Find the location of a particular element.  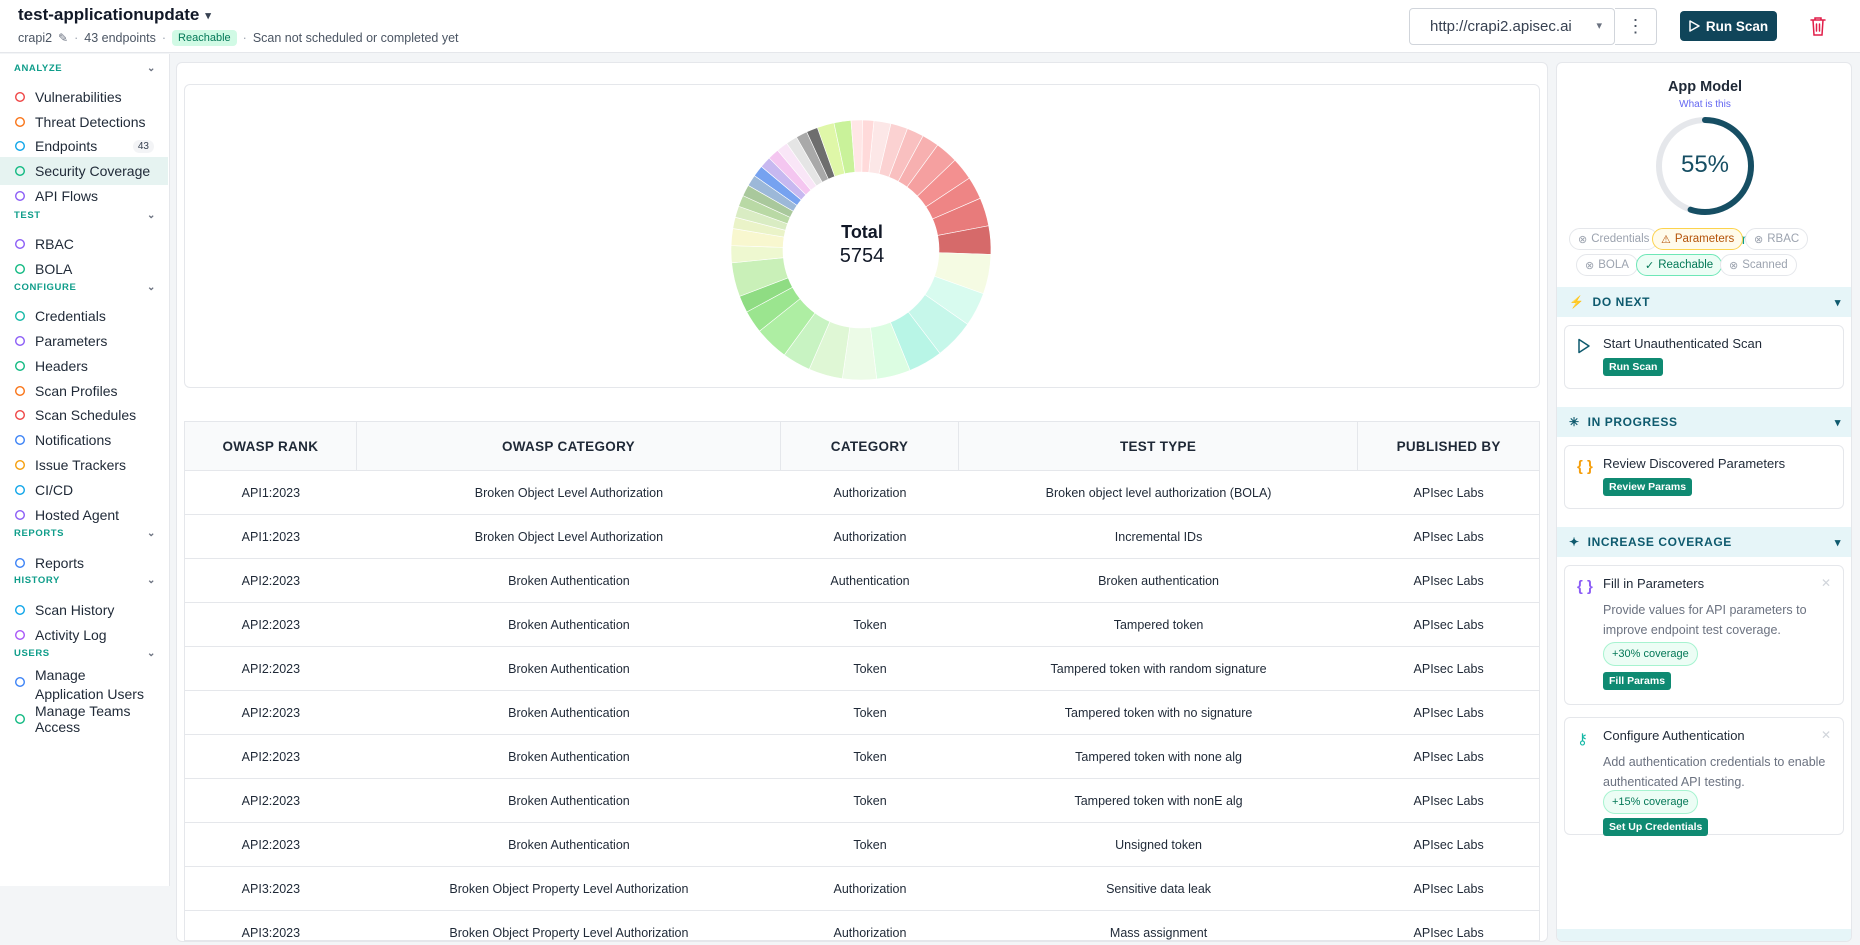

sidebar-section-test: TEST ⌄ is located at coordinates (85, 215).